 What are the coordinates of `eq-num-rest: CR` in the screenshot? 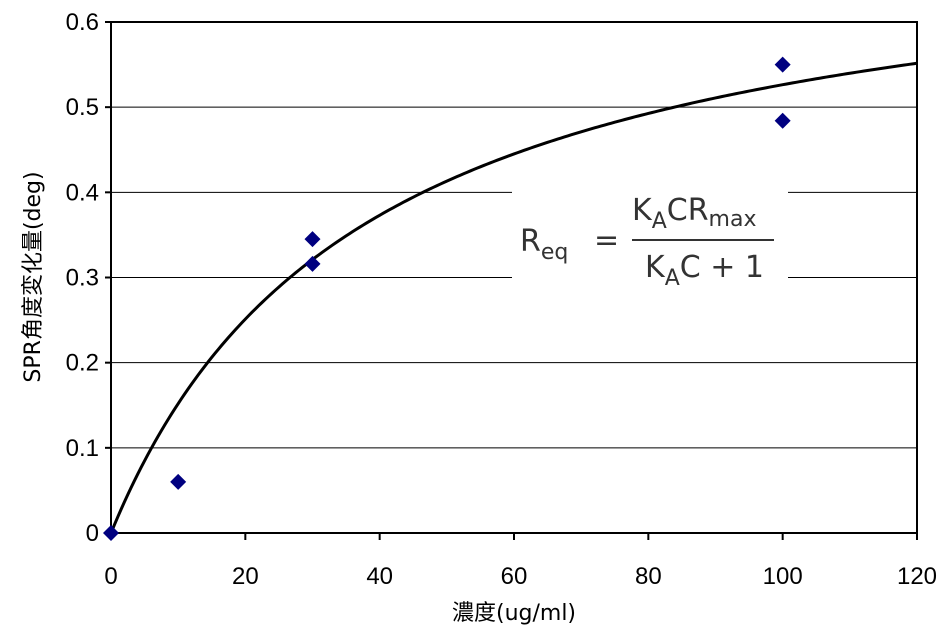 It's located at (688, 210).